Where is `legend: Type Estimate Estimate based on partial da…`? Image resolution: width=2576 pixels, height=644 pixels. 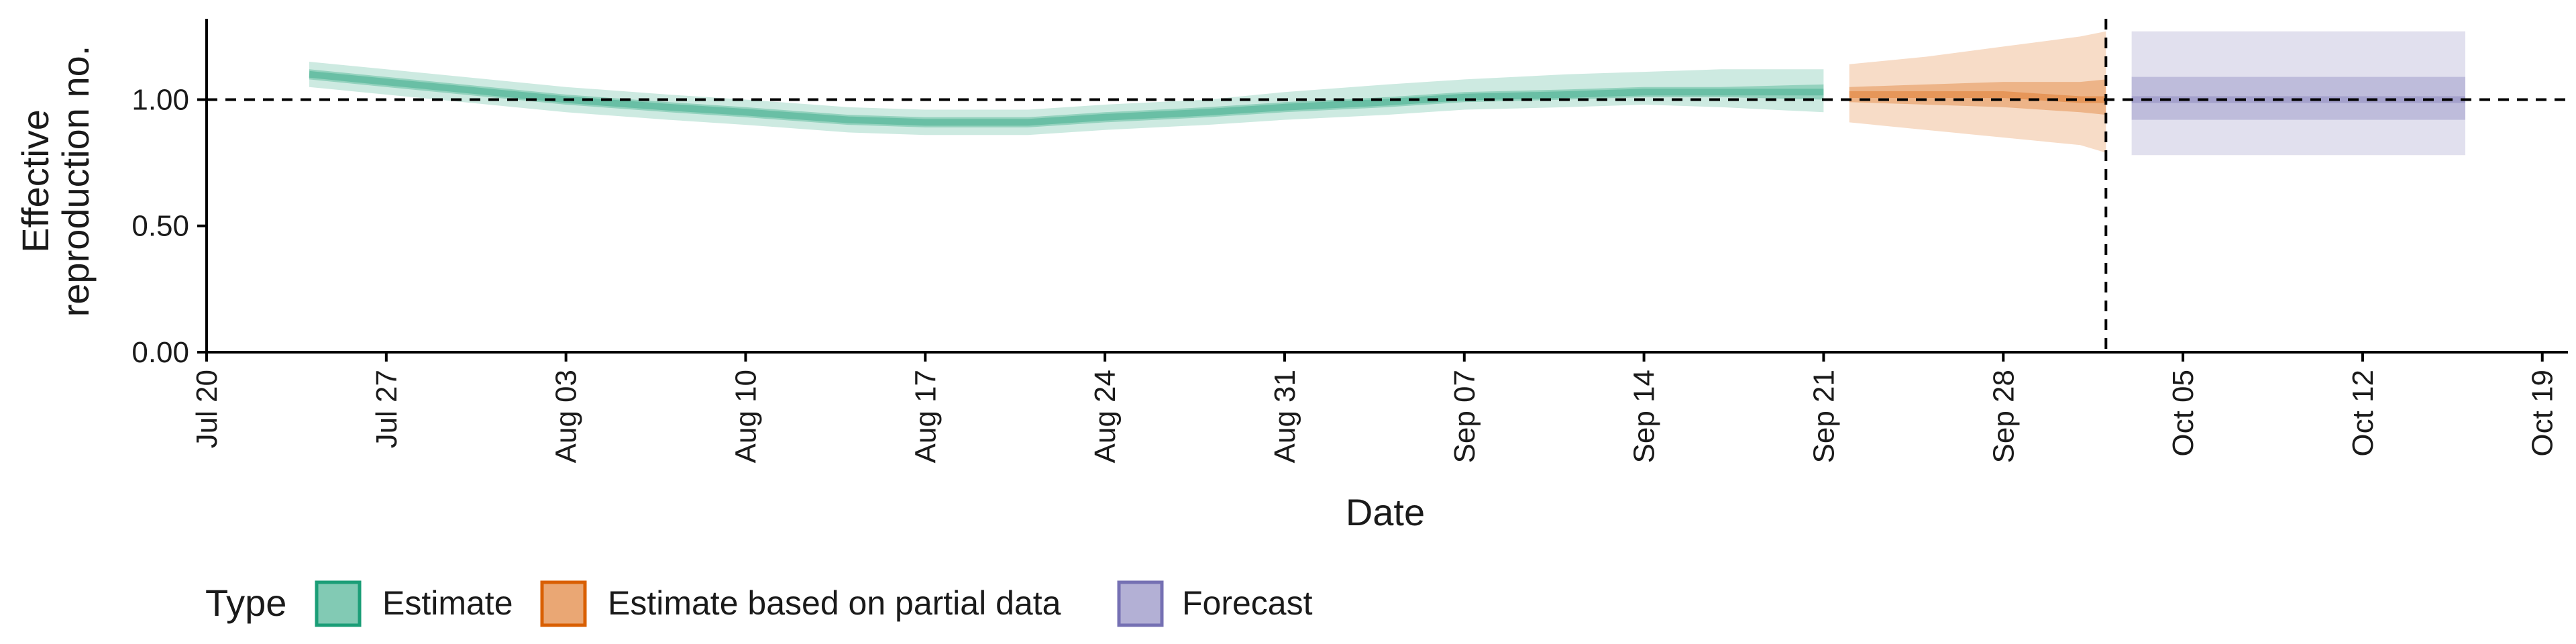
legend: Type Estimate Estimate based on partial da… is located at coordinates (759, 603).